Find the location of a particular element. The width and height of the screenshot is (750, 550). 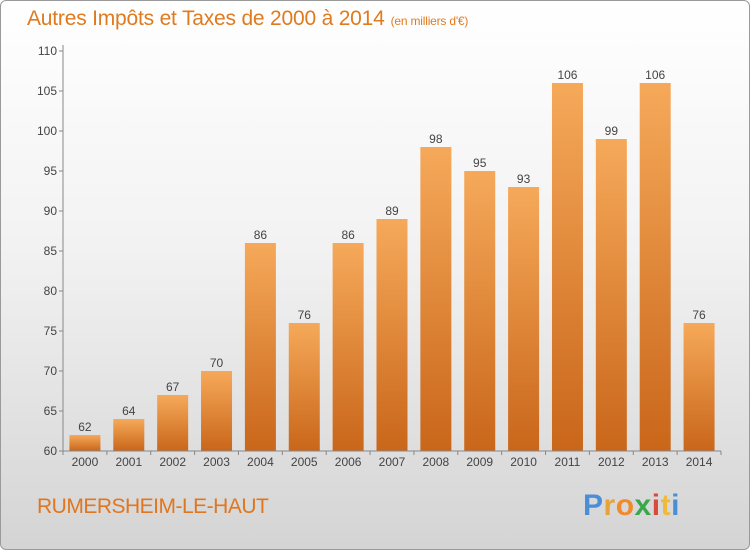

x-tick-label: 2006 is located at coordinates (348, 462).